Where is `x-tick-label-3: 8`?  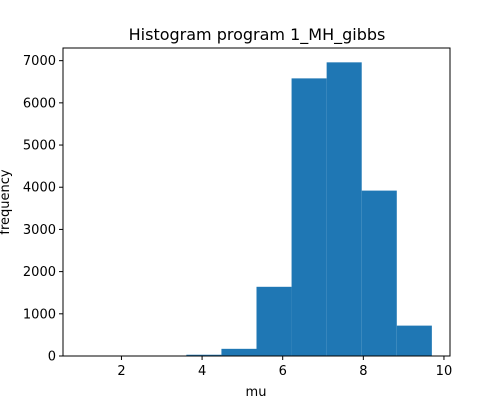
x-tick-label-3: 8 is located at coordinates (363, 371).